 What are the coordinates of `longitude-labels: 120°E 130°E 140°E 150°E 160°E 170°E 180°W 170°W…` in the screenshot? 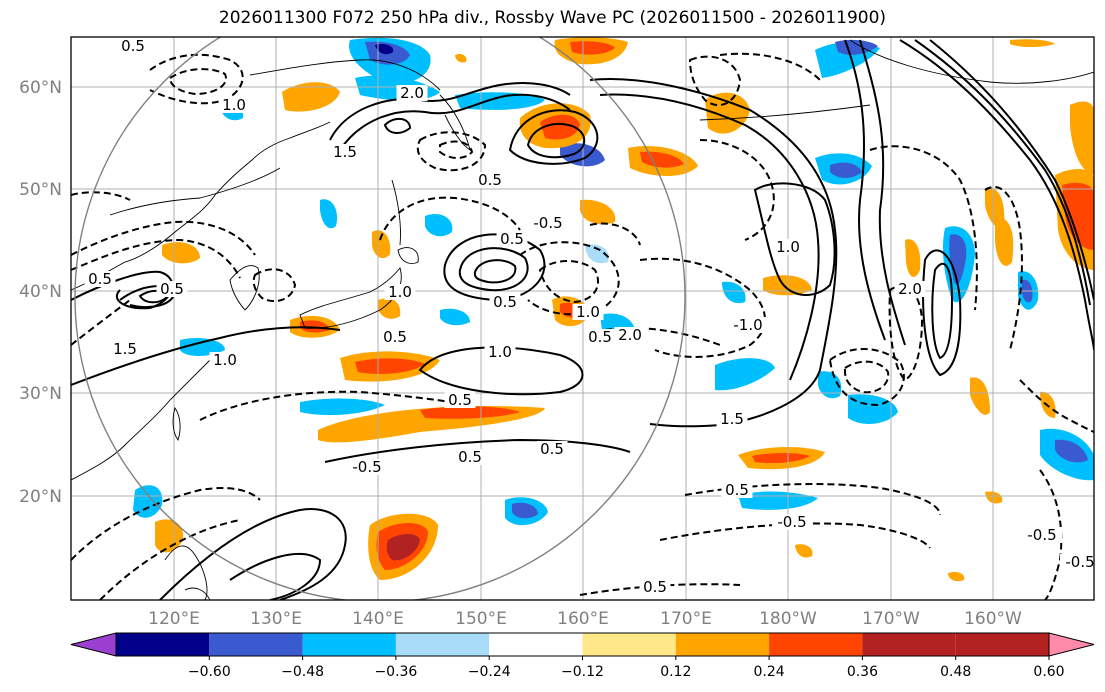 It's located at (585, 619).